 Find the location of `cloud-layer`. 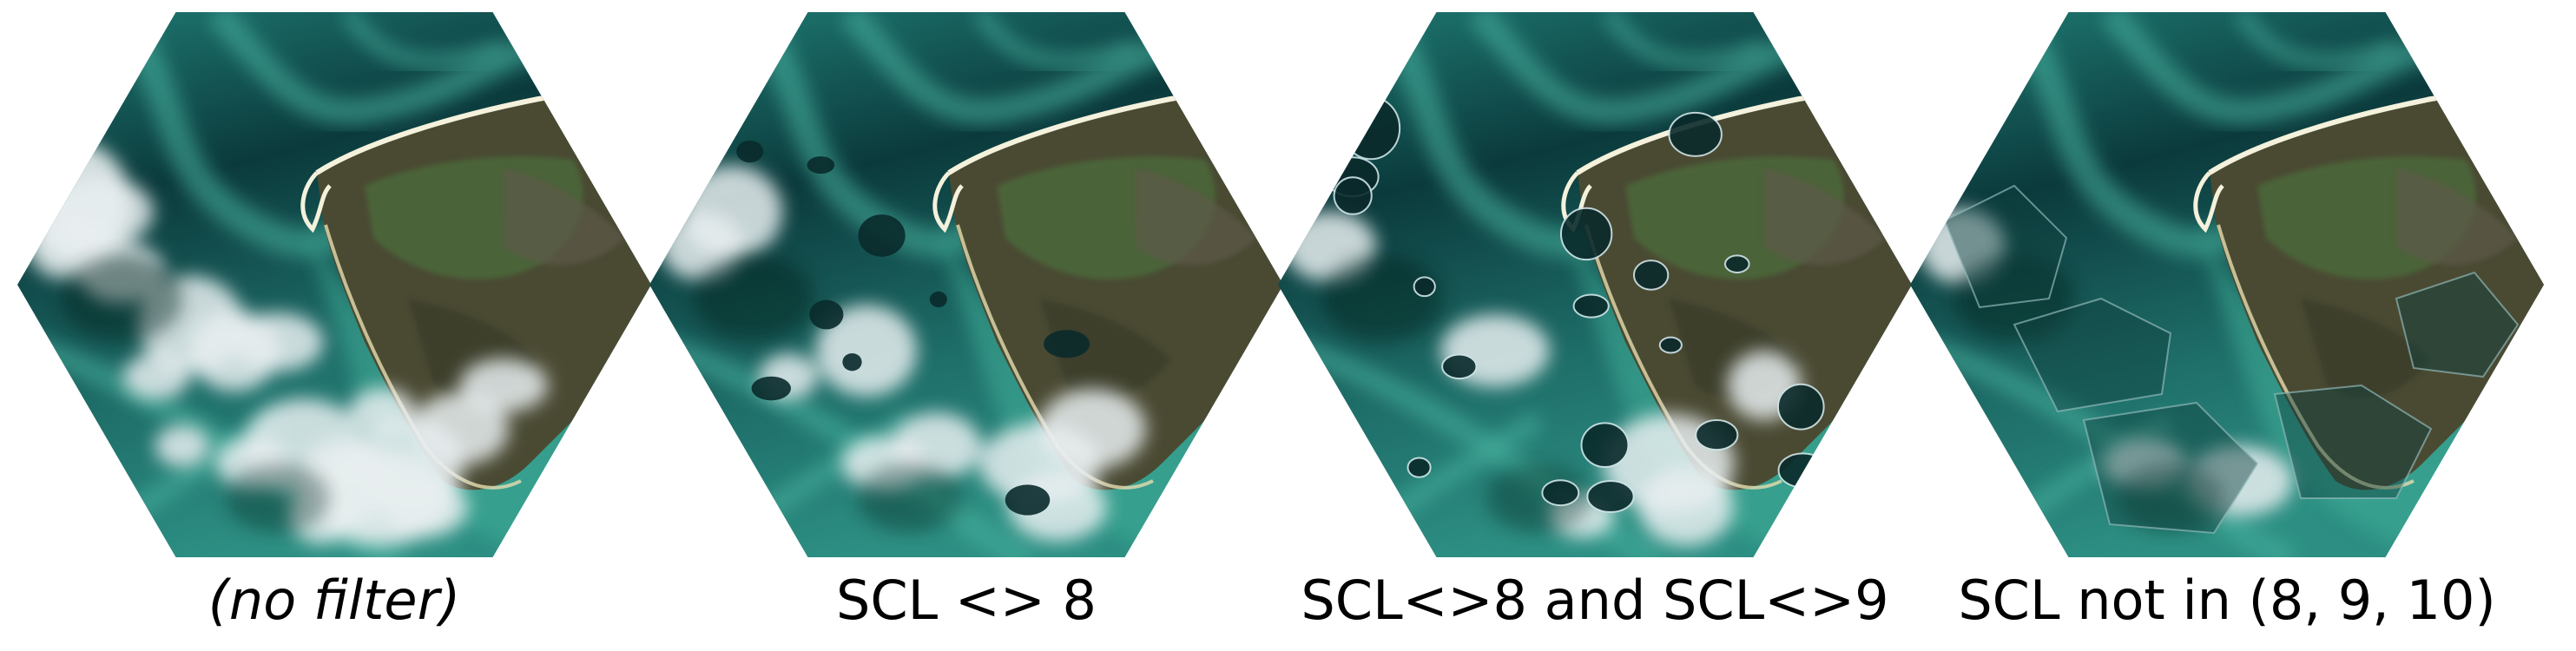

cloud-layer is located at coordinates (903, 353).